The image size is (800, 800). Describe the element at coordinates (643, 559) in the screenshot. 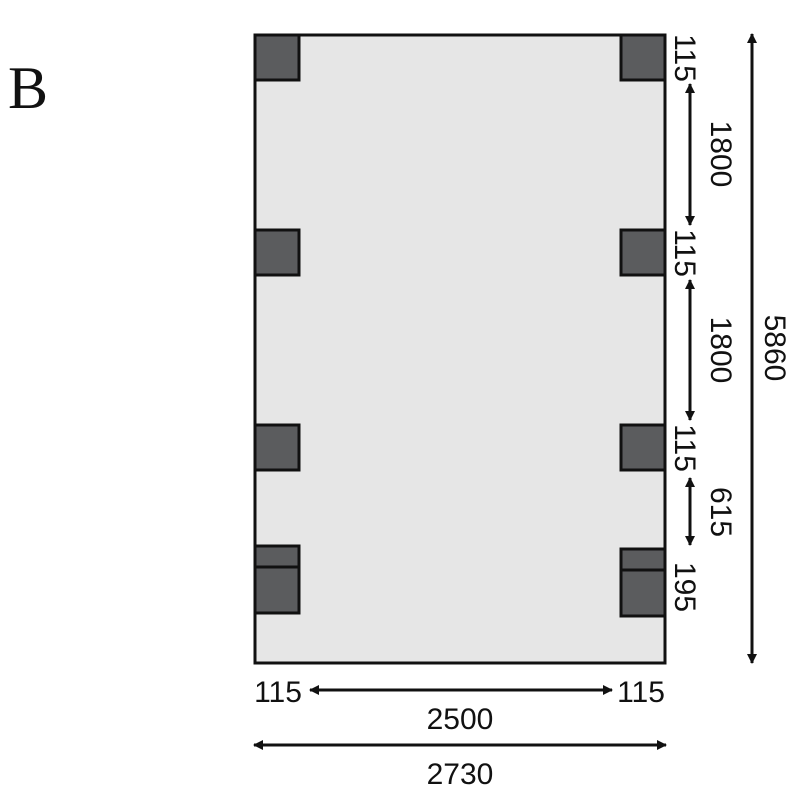

I see `post-right-4a` at that location.